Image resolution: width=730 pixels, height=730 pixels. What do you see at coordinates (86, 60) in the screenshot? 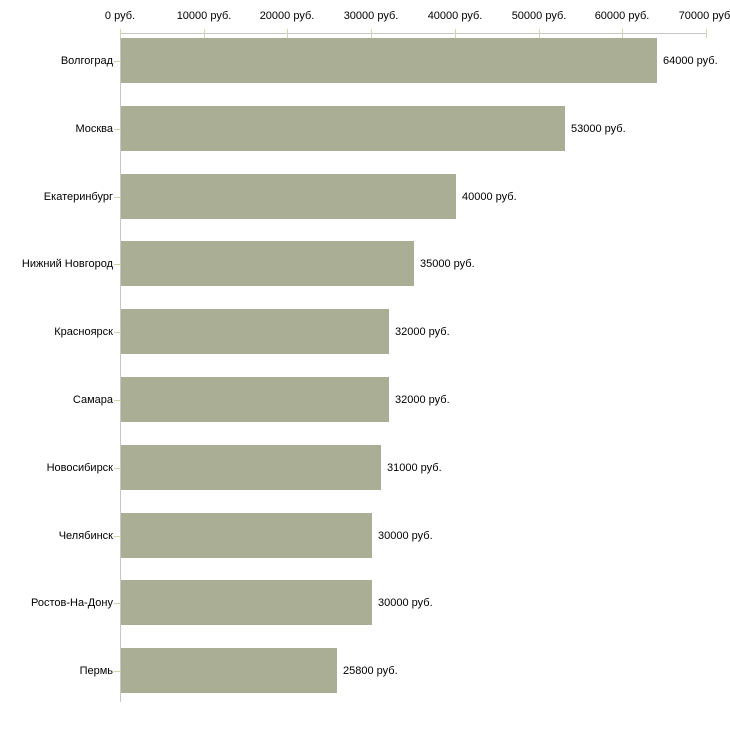
I see `category-label: Волгоград` at bounding box center [86, 60].